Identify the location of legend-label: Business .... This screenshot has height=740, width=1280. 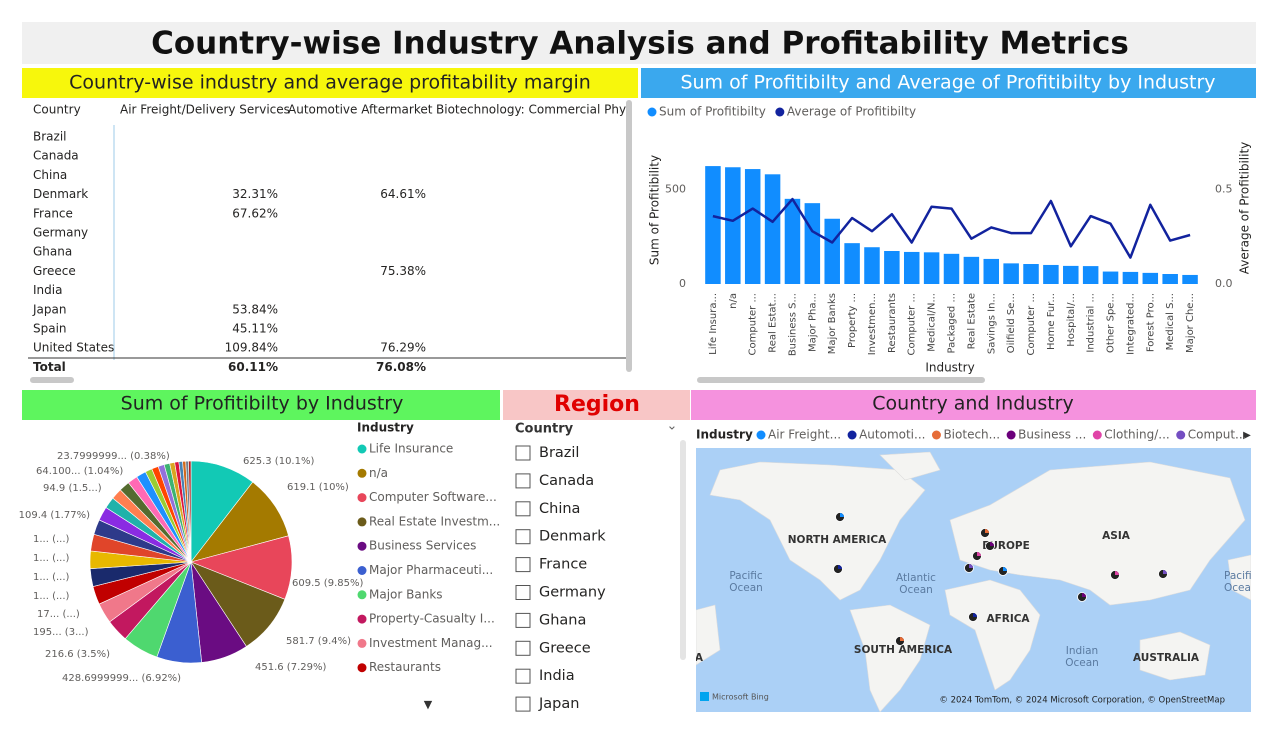
(1052, 435).